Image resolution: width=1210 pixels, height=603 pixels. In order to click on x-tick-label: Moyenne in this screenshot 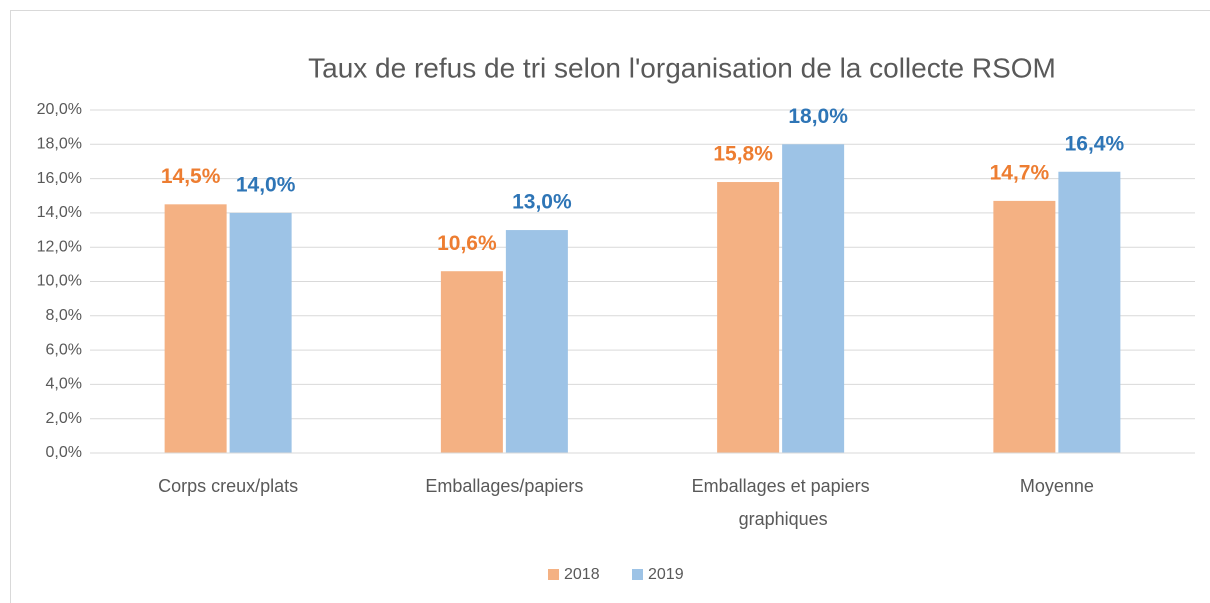, I will do `click(1057, 486)`.